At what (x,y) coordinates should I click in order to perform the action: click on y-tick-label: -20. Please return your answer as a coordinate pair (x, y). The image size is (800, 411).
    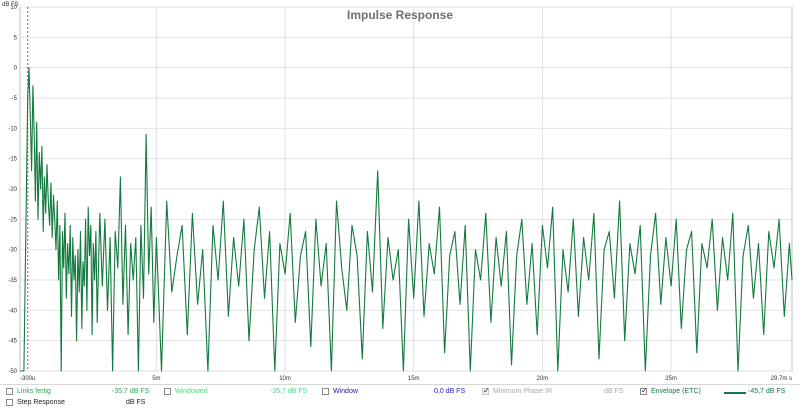
    Looking at the image, I should click on (12, 190).